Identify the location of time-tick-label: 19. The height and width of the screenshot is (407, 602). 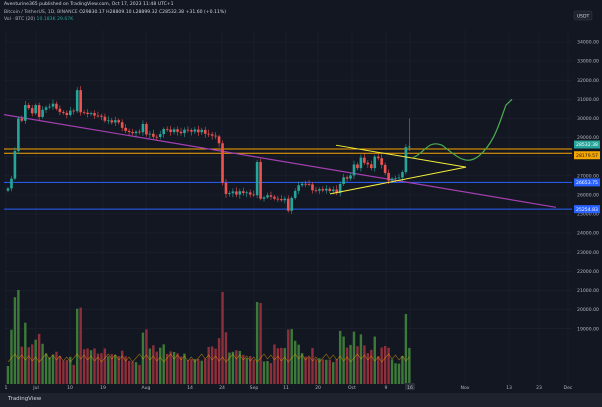
(103, 388).